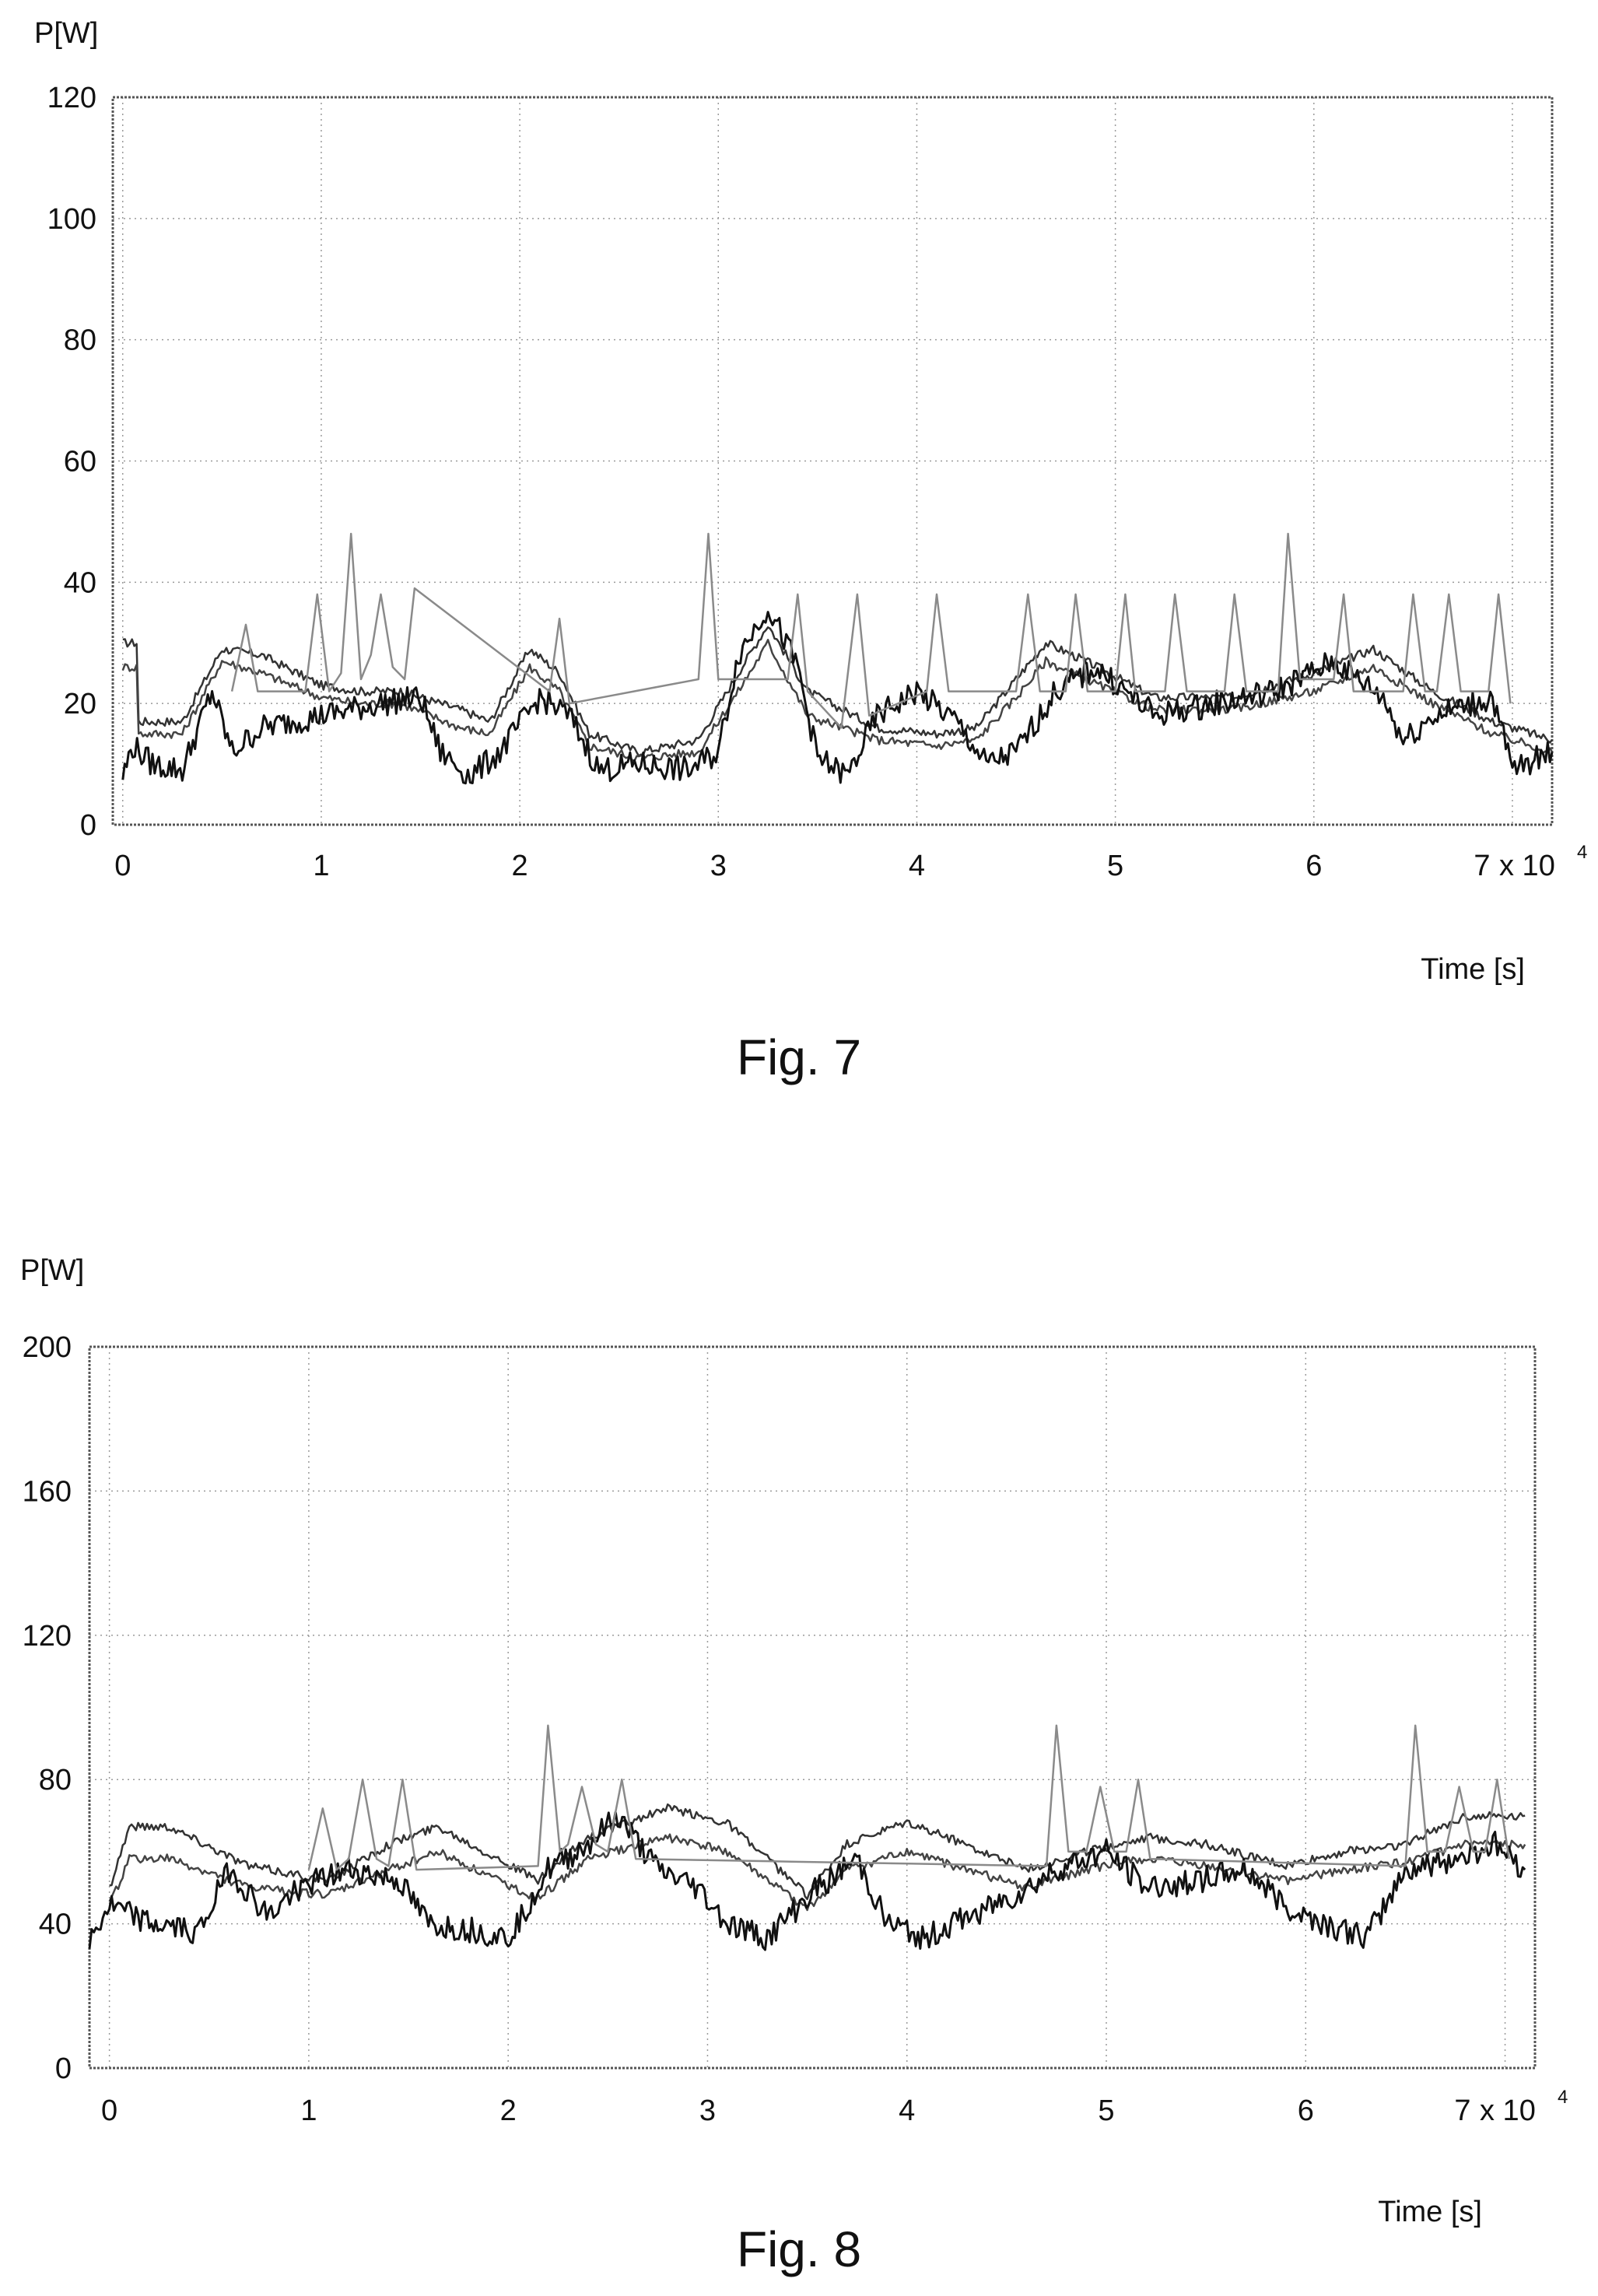 This screenshot has height=2296, width=1598. What do you see at coordinates (1430, 2212) in the screenshot?
I see `fig8-x-axis-label: Time [s]` at bounding box center [1430, 2212].